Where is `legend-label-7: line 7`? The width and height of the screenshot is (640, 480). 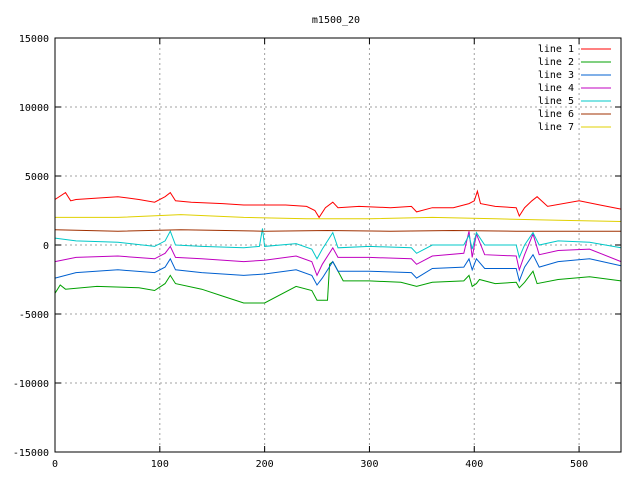 legend-label-7: line 7 is located at coordinates (556, 127).